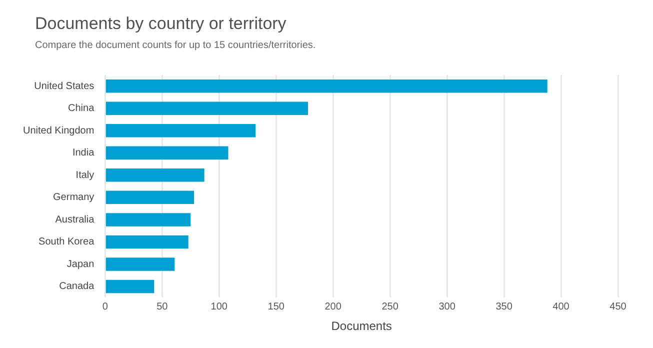 This screenshot has width=653, height=348. I want to click on chart-subtitle: Compare the document counts for up to 15 countries/territories., so click(175, 45).